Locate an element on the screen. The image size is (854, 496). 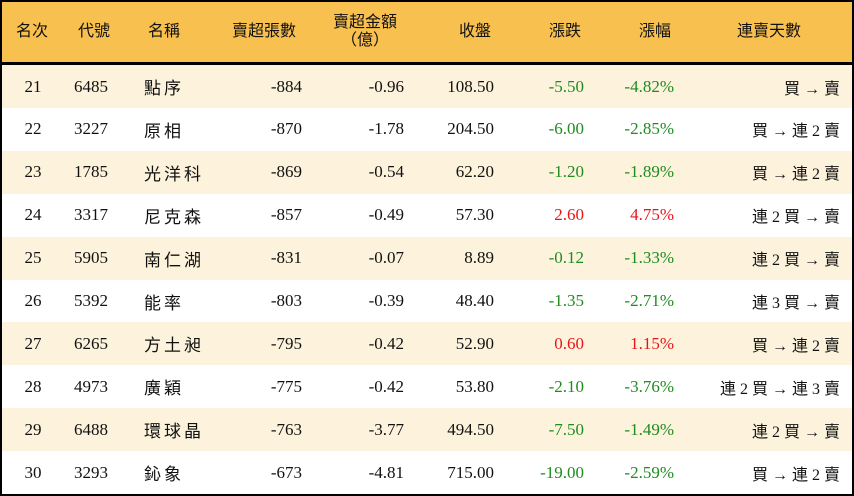
header-amount: 賣超金額 （億） is located at coordinates (365, 32).